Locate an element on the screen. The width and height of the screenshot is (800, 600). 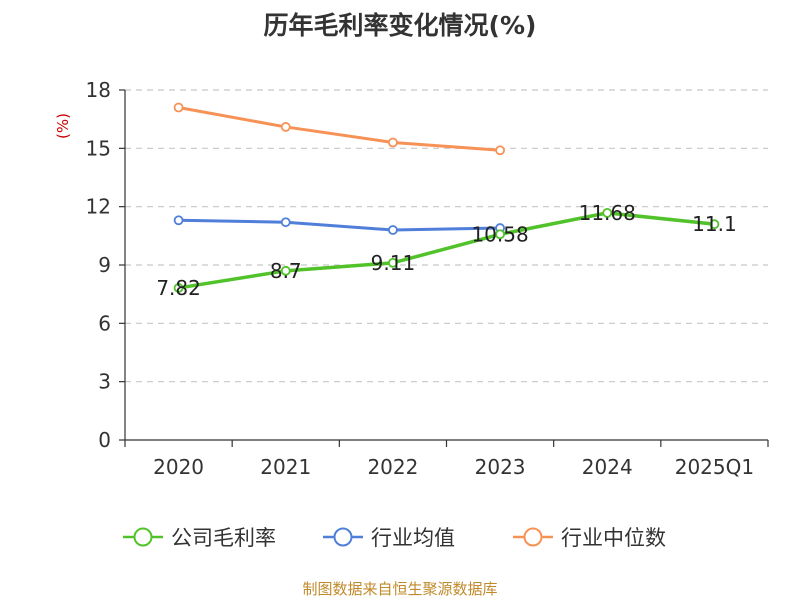
chart-title: 历年毛利率变化情况(%) is located at coordinates (400, 25).